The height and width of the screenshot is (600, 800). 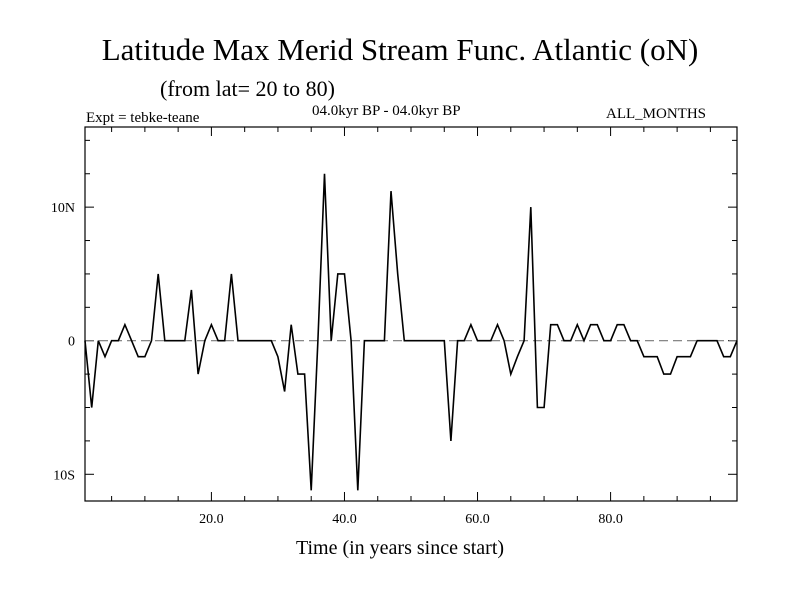 What do you see at coordinates (71, 342) in the screenshot?
I see `y-tick-label: 0` at bounding box center [71, 342].